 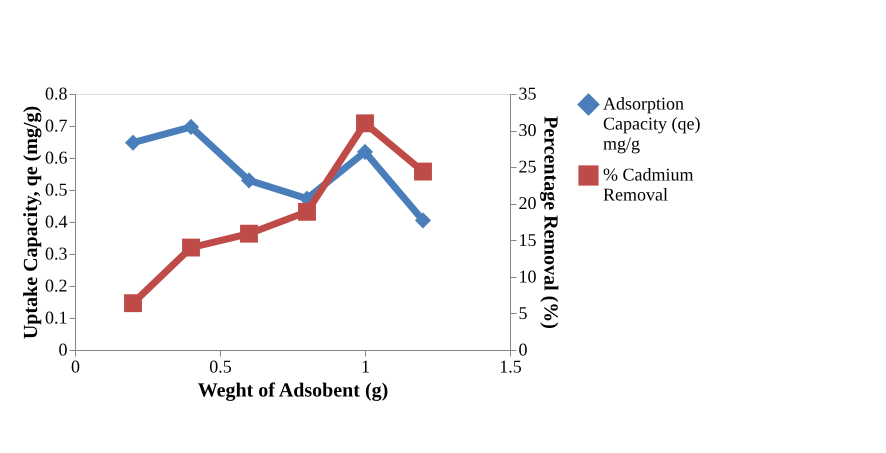 What do you see at coordinates (56, 94) in the screenshot?
I see `y-tick-label: 0.8` at bounding box center [56, 94].